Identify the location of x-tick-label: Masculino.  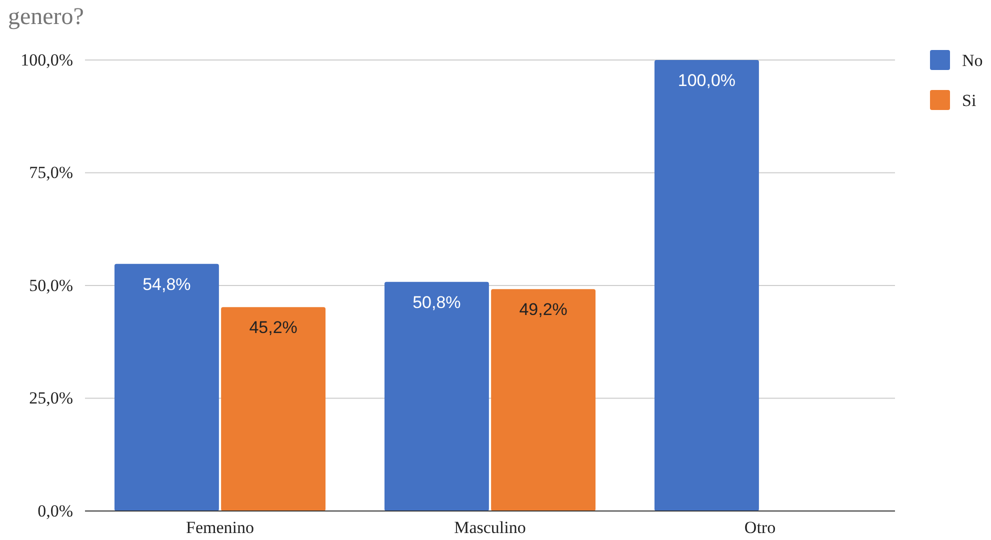
(490, 528).